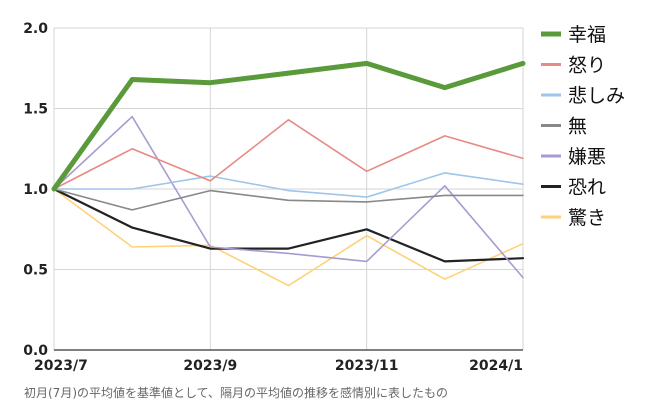  I want to click on y-tick-label: 1.0, so click(35, 190).